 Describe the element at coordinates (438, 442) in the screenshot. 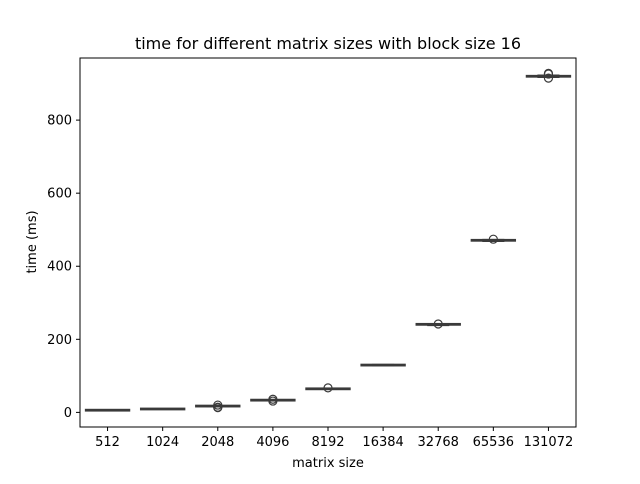

I see `x-tick-label: 32768` at that location.